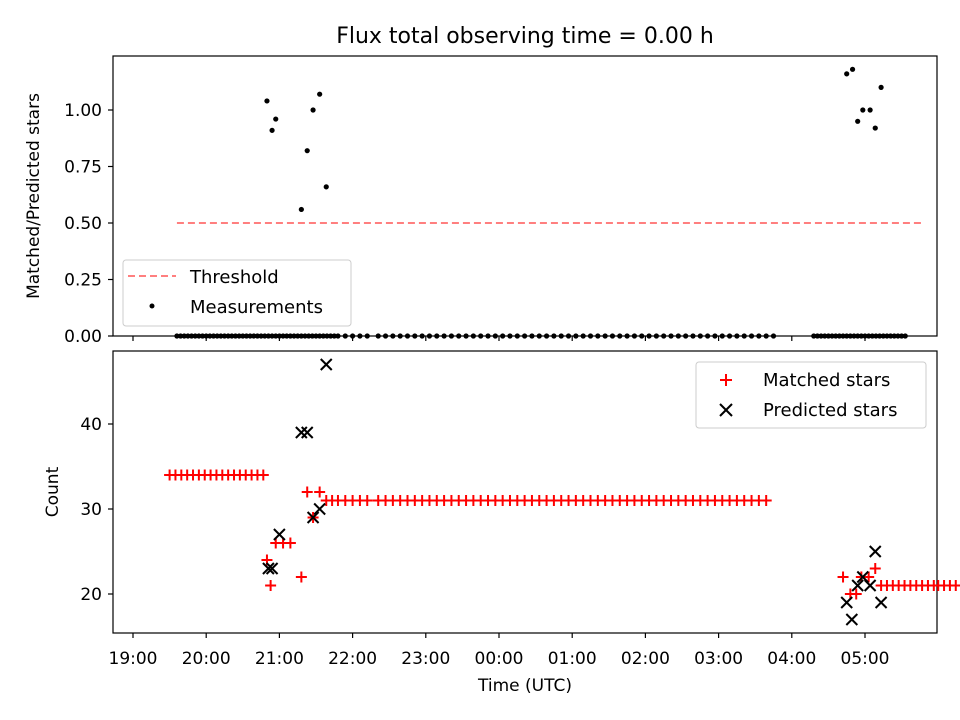 Image resolution: width=960 pixels, height=720 pixels. Describe the element at coordinates (811, 395) in the screenshot. I see `bottom-legend-box` at that location.